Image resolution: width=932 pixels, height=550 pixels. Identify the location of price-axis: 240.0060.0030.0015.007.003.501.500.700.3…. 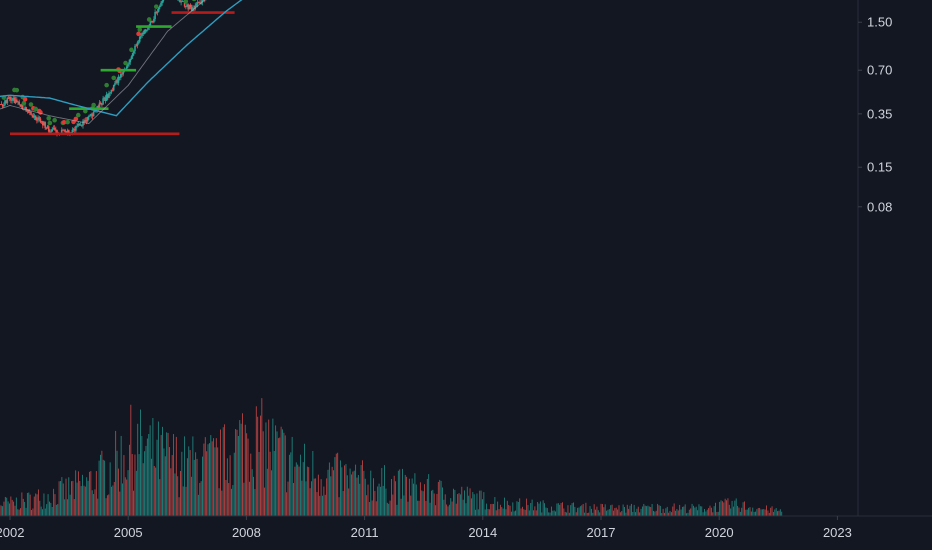
(882, 107).